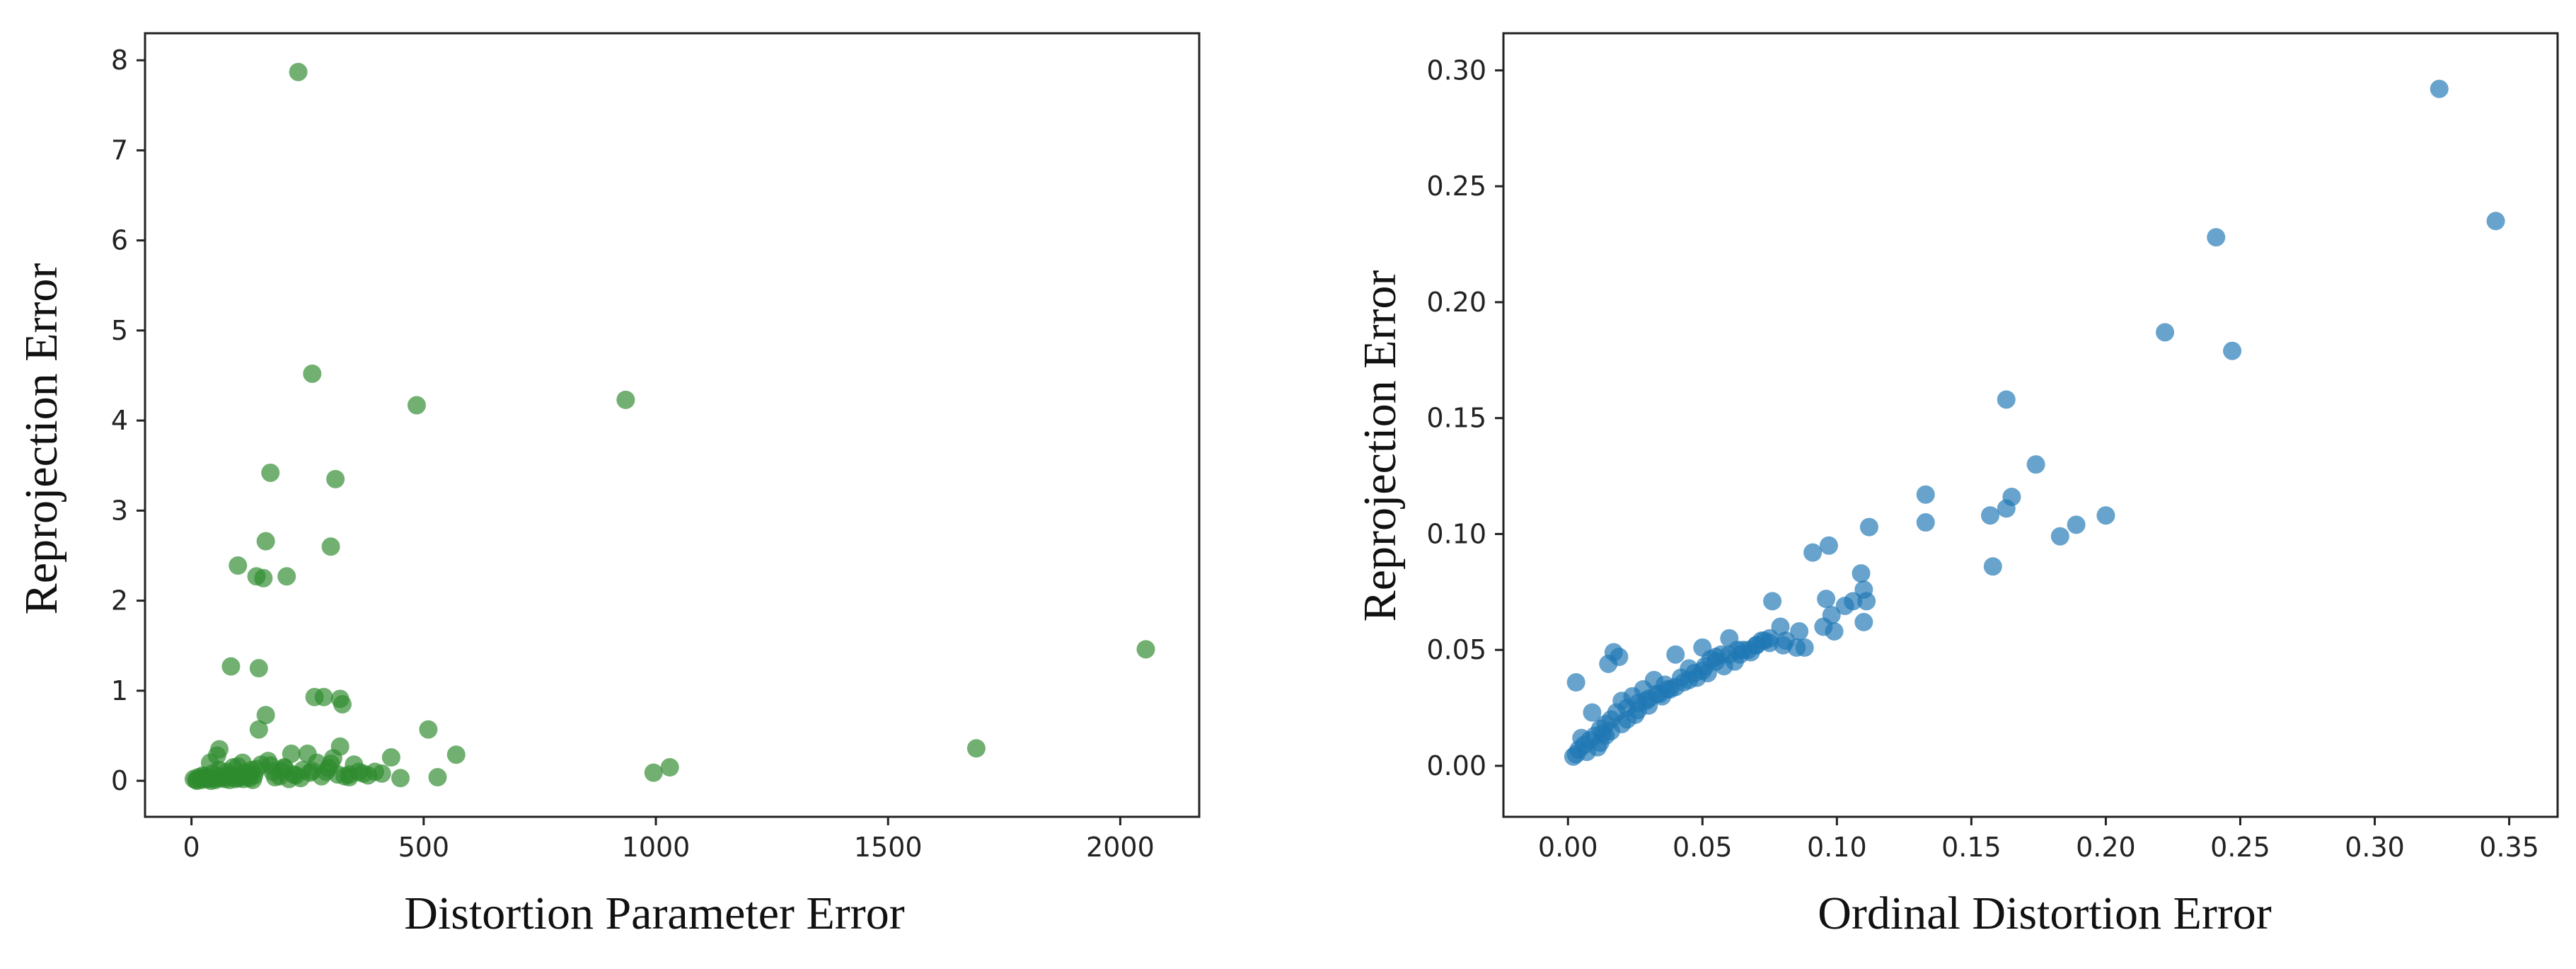 Image resolution: width=2576 pixels, height=969 pixels. What do you see at coordinates (119, 60) in the screenshot?
I see `left-y-tick-label: 8` at bounding box center [119, 60].